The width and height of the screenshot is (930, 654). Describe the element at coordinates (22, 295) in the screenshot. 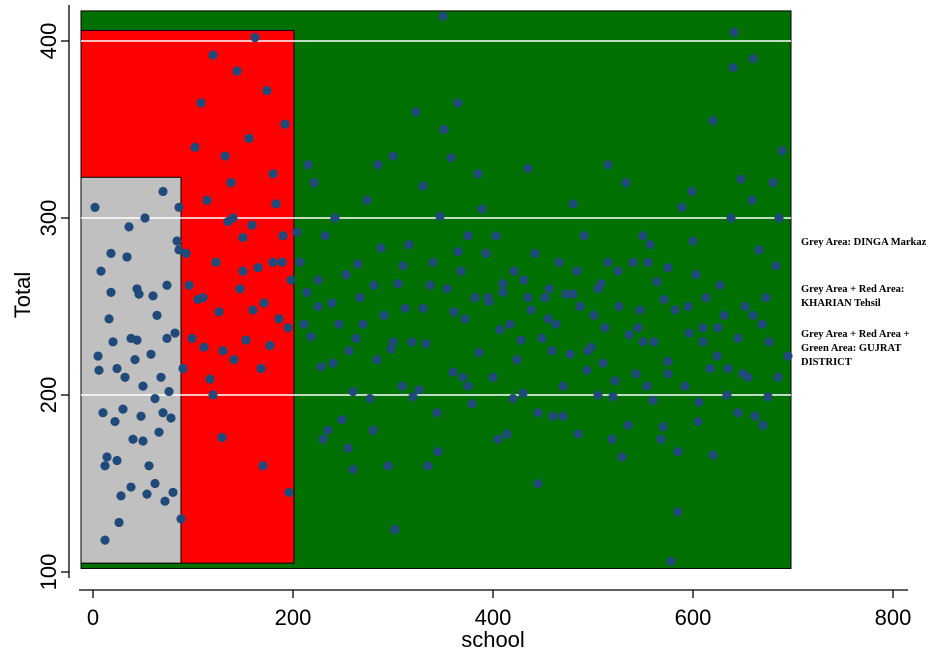

I see `y-axis-title: Total` at that location.